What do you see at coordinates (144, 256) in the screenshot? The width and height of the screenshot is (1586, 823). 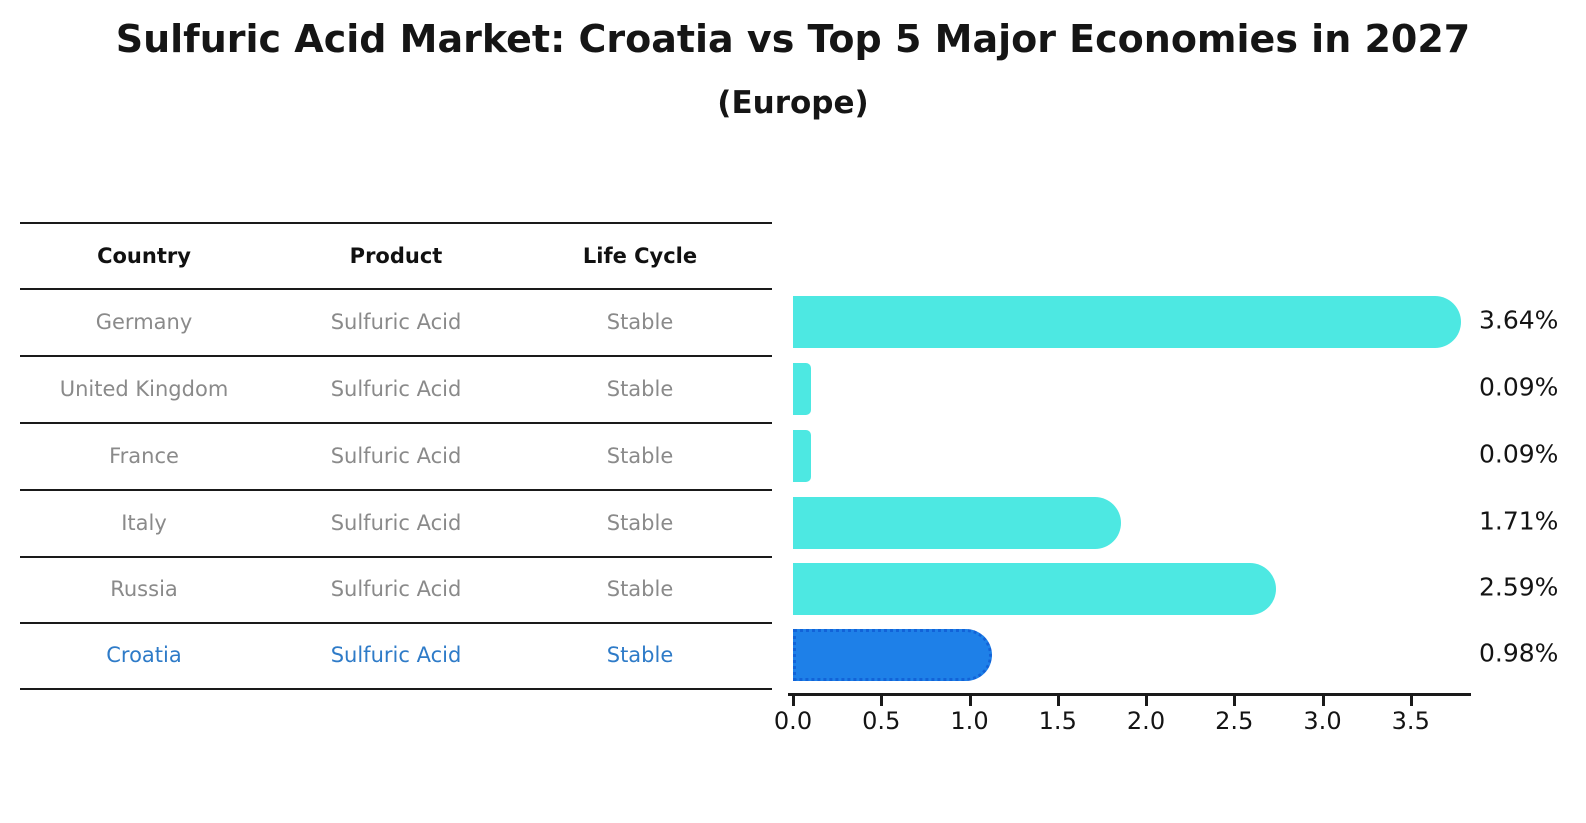 I see `table-header-country: Country` at bounding box center [144, 256].